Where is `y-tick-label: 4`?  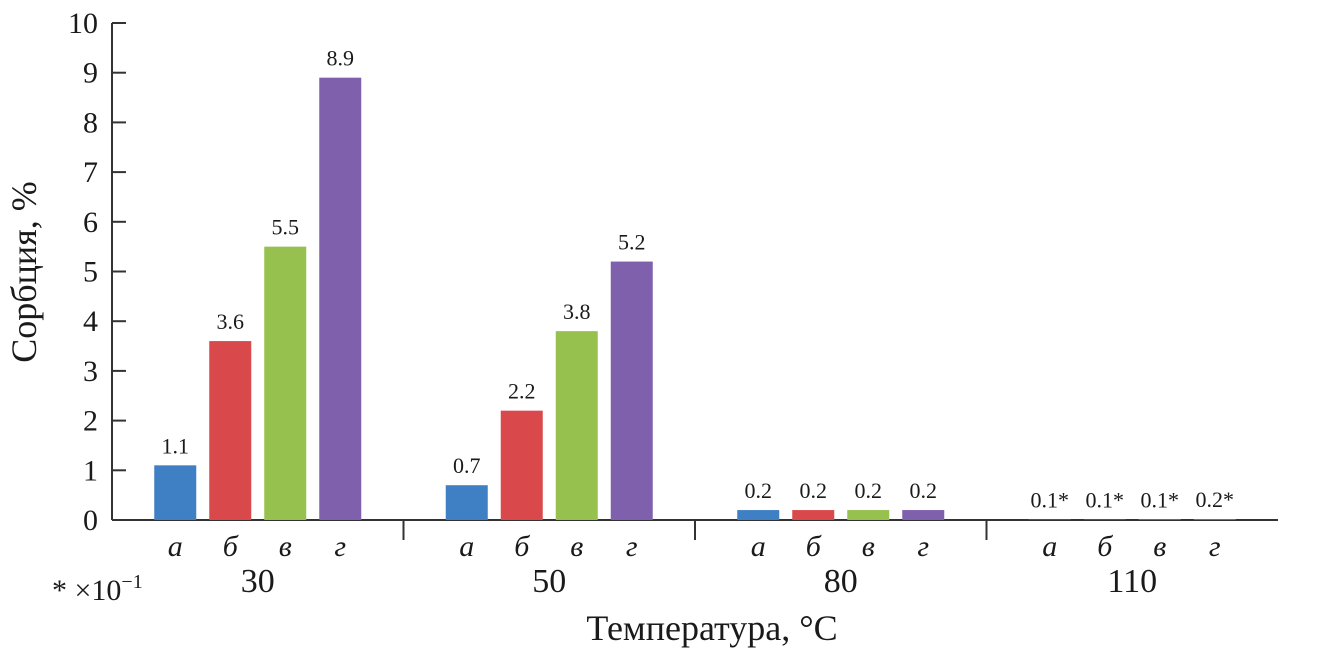 y-tick-label: 4 is located at coordinates (90, 321).